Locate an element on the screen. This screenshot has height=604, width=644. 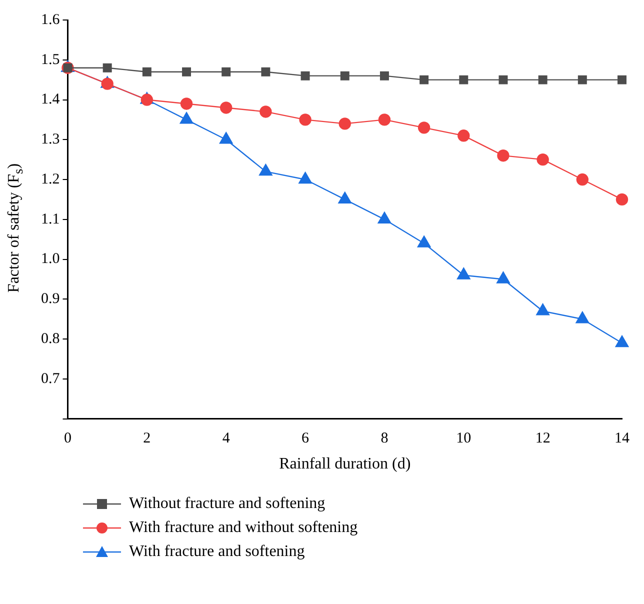
x-tick-label: 4 is located at coordinates (226, 438).